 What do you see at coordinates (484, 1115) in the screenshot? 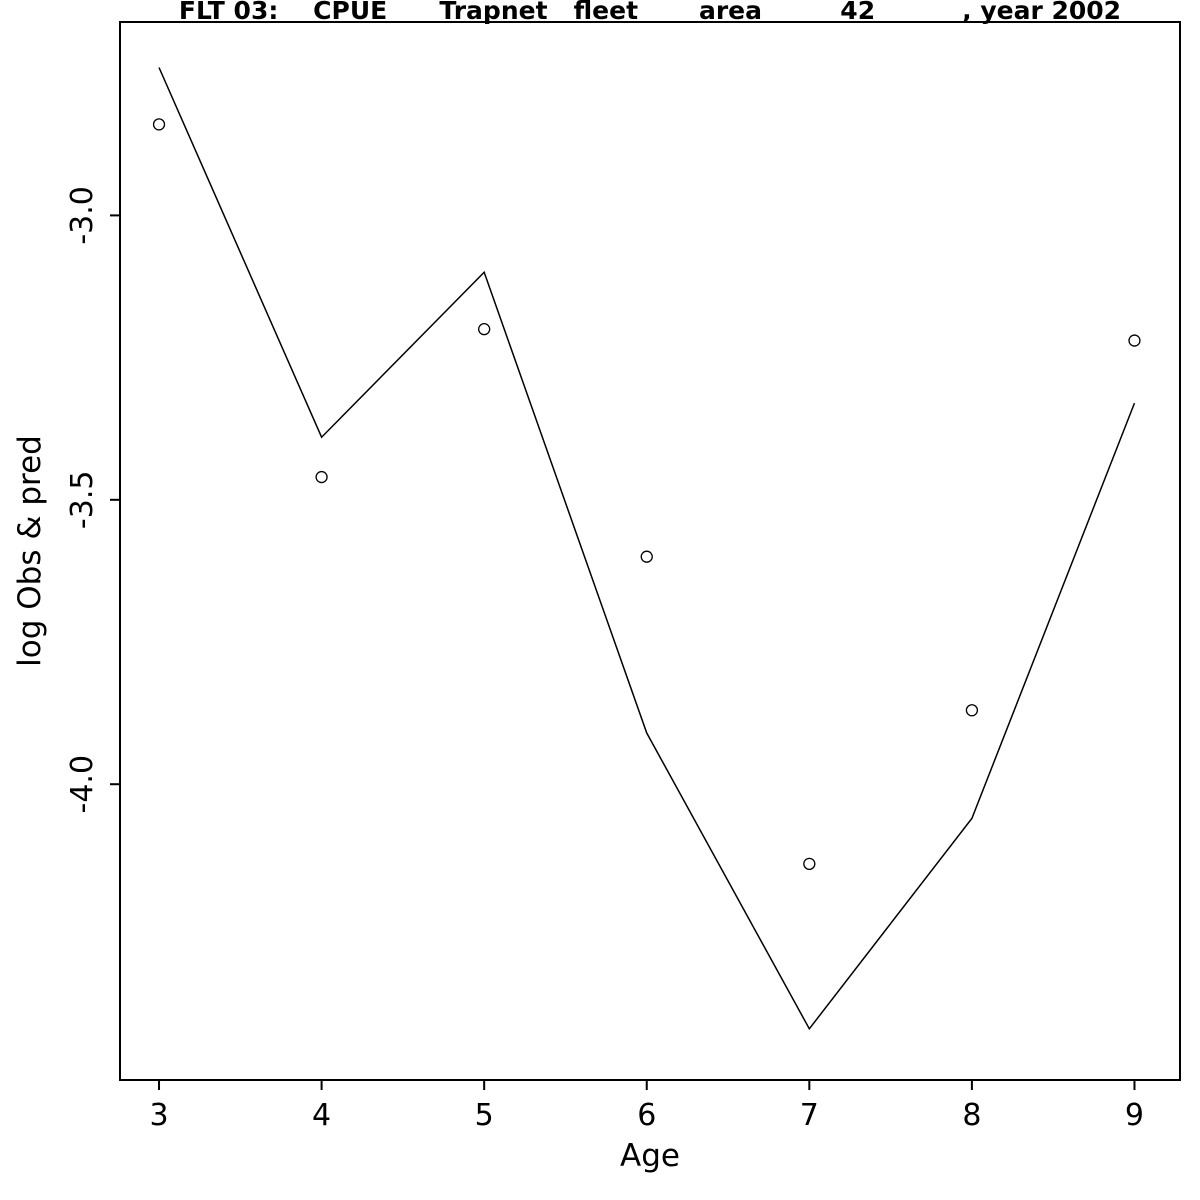
I see `x-tick-label: 5` at bounding box center [484, 1115].